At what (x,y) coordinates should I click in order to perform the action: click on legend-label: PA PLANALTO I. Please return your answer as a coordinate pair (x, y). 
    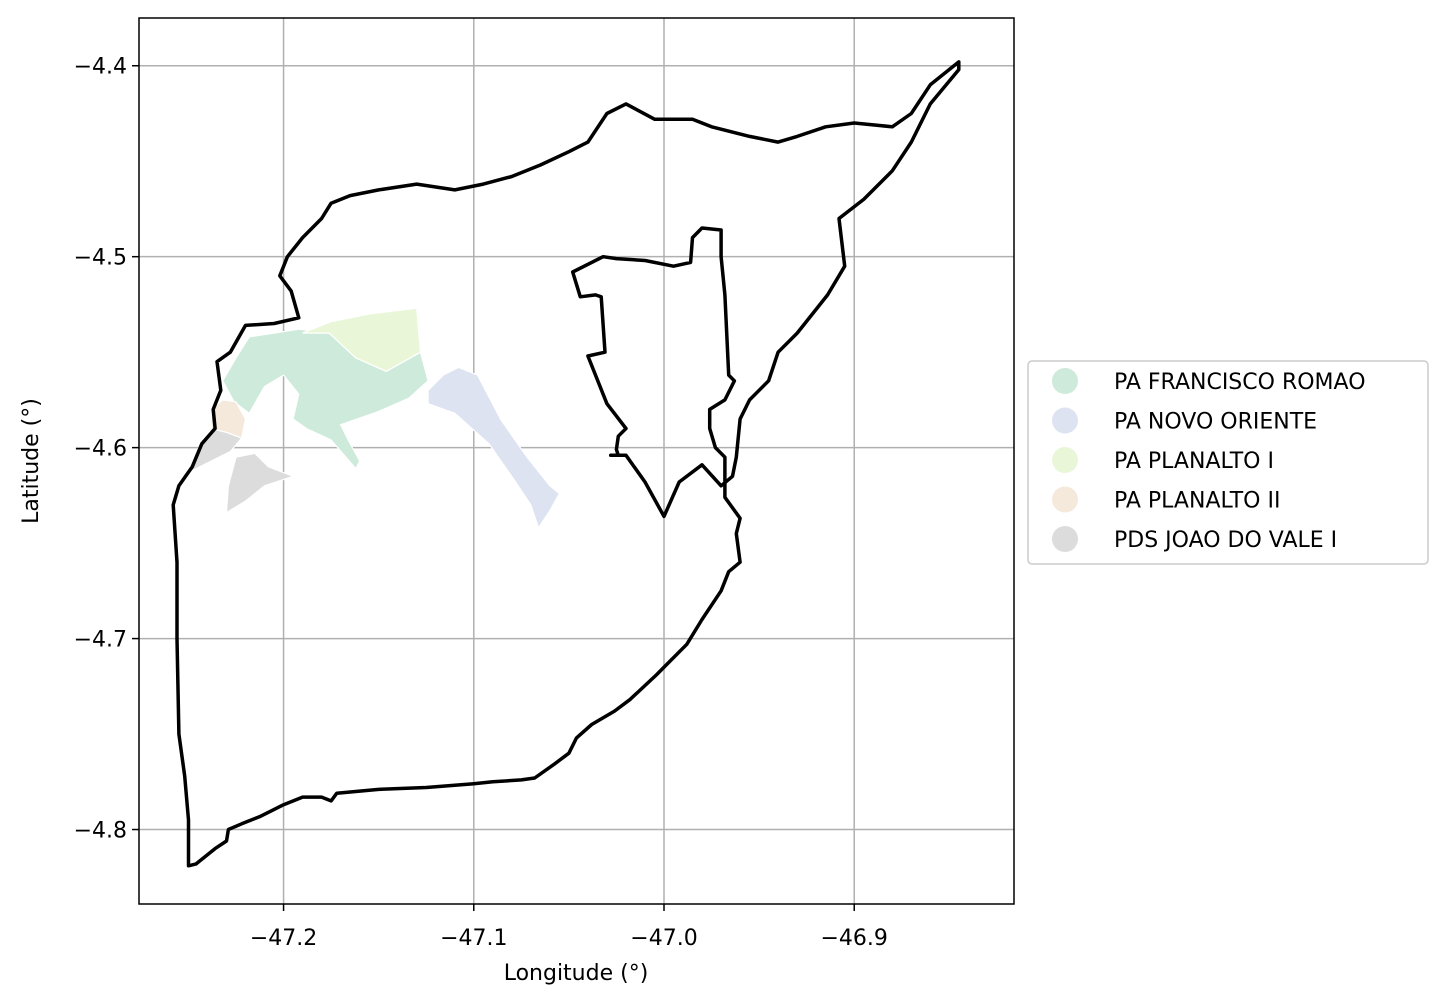
    Looking at the image, I should click on (1194, 461).